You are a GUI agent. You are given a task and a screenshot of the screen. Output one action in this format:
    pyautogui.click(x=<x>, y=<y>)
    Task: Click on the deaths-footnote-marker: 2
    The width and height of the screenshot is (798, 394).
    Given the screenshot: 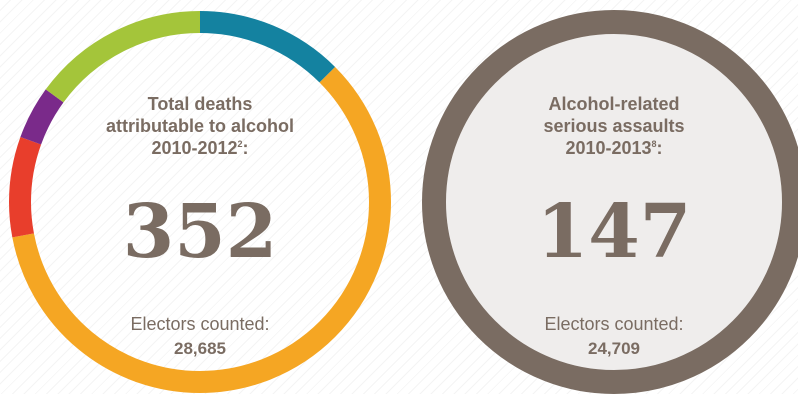 What is the action you would take?
    pyautogui.click(x=240, y=144)
    